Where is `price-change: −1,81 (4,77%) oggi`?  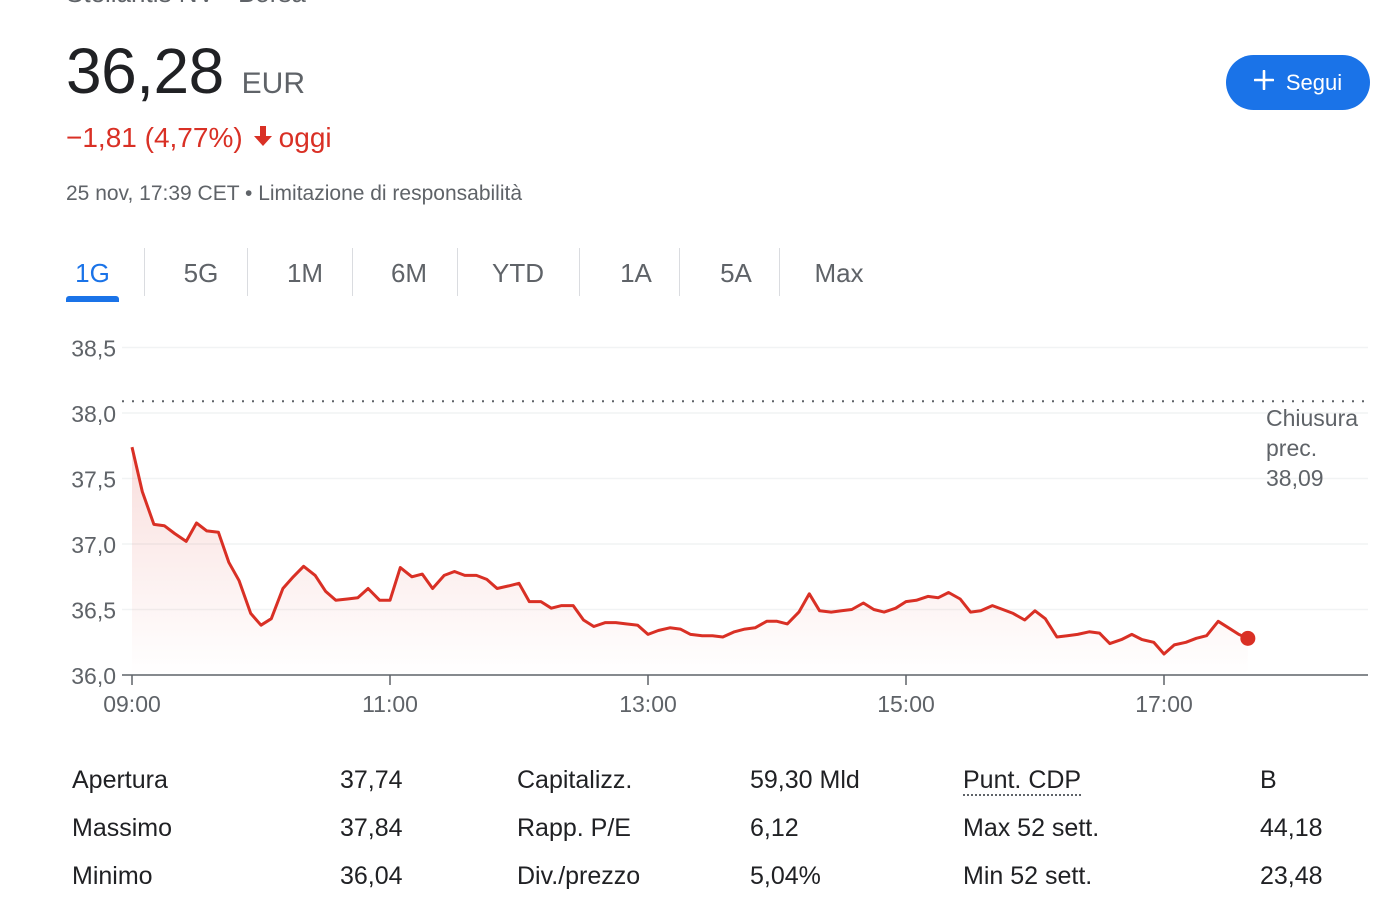 price-change: −1,81 (4,77%) oggi is located at coordinates (199, 138).